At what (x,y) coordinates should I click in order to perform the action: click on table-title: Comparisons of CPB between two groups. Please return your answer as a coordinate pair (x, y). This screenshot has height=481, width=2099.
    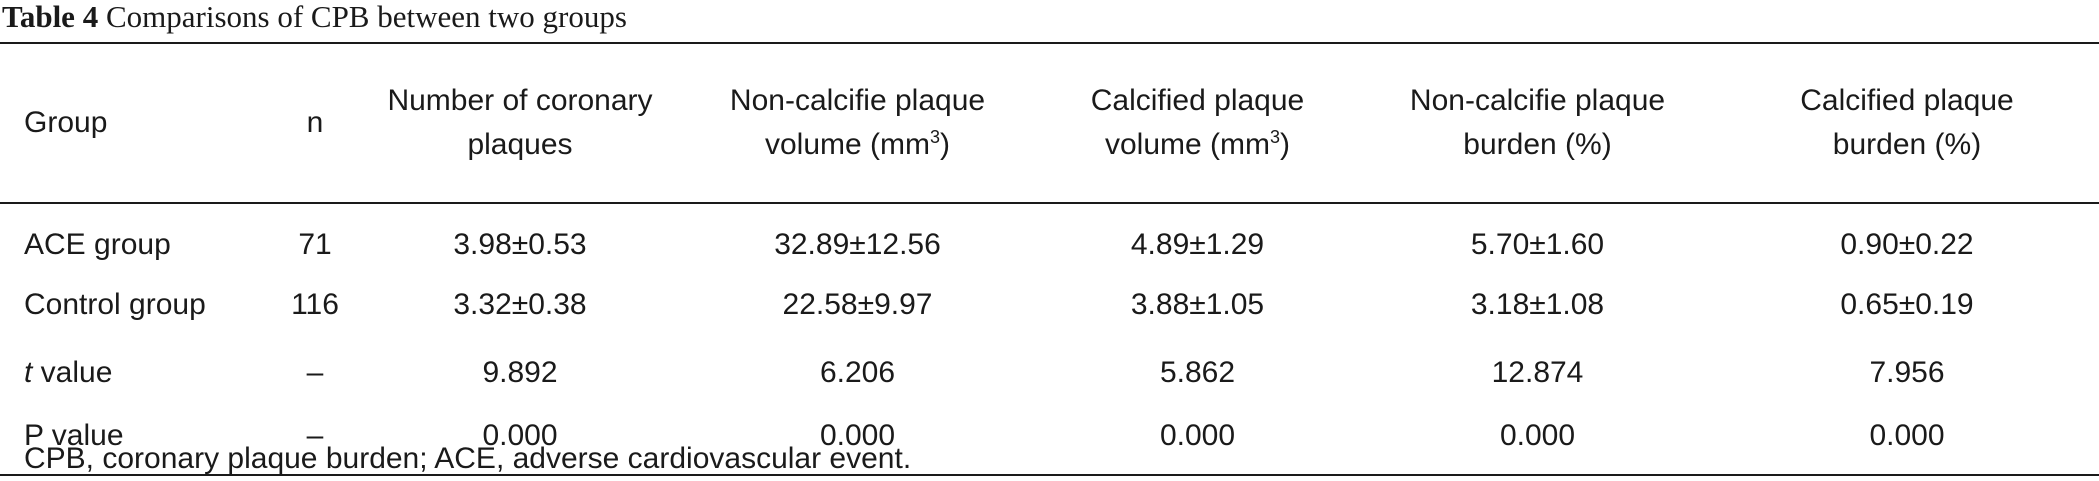
    Looking at the image, I should click on (366, 17).